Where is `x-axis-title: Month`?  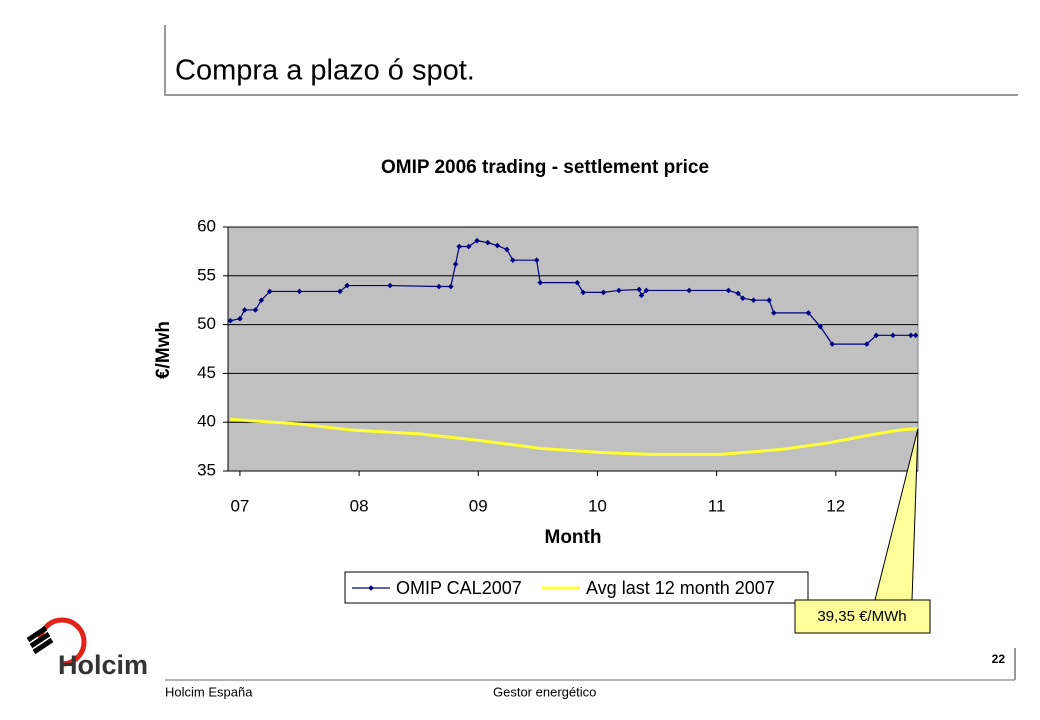
x-axis-title: Month is located at coordinates (573, 537).